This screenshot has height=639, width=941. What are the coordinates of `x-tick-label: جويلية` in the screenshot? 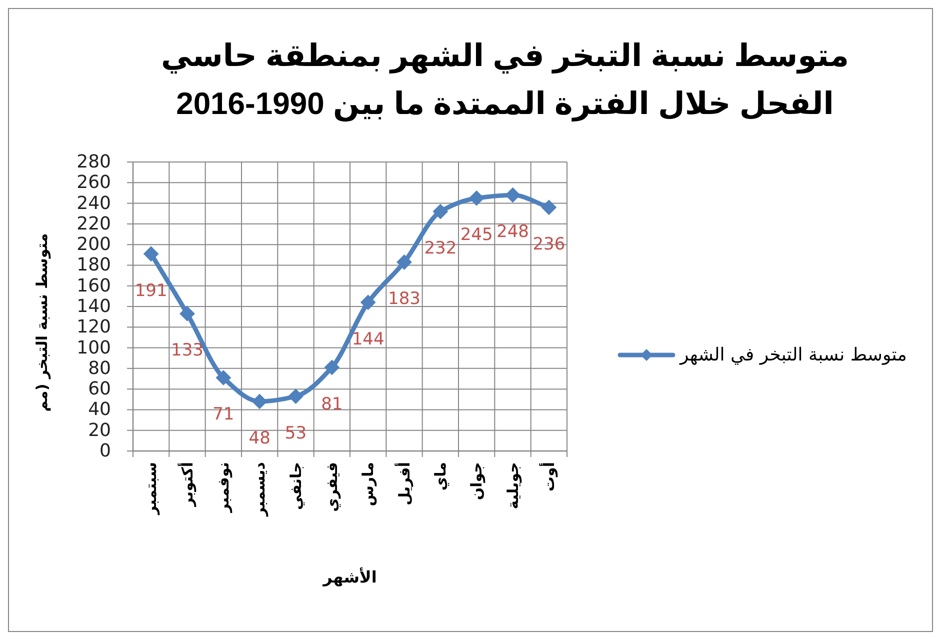 It's located at (513, 486).